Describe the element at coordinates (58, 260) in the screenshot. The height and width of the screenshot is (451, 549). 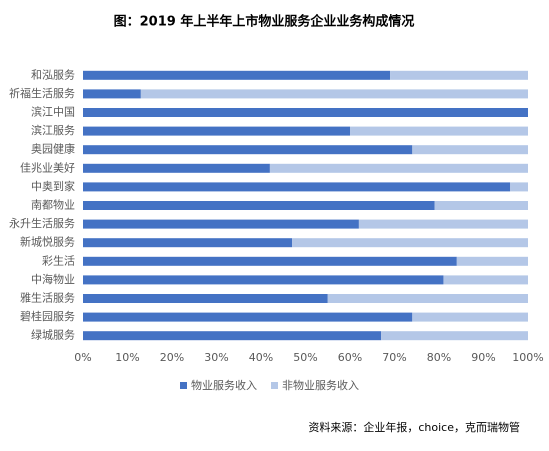
I see `y-tick-label: 彩生活` at that location.